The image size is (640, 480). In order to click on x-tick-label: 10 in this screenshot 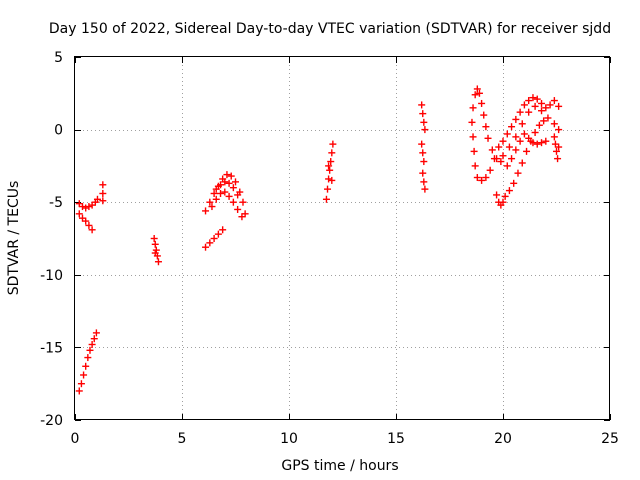, I will do `click(289, 439)`.